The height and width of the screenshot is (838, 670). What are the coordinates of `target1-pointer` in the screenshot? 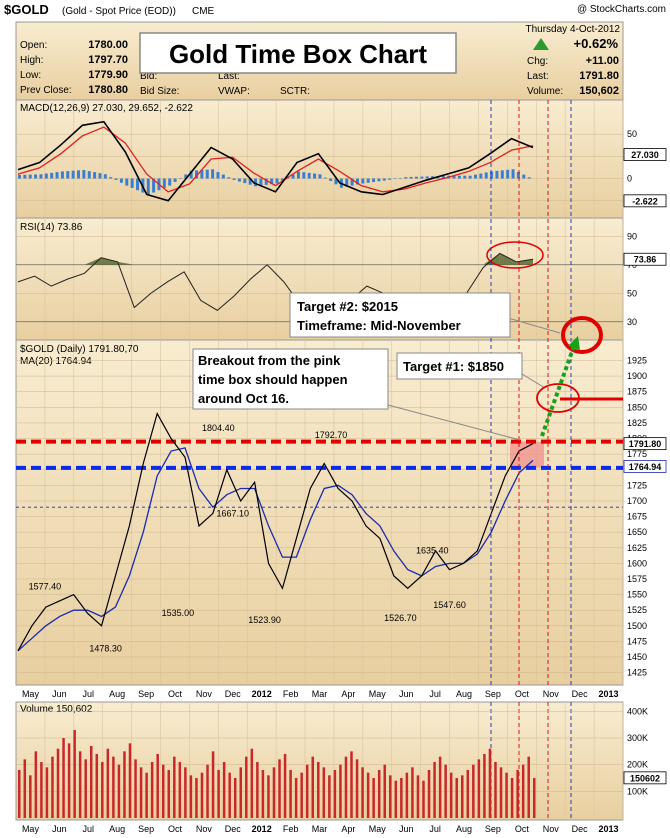 It's located at (533, 381).